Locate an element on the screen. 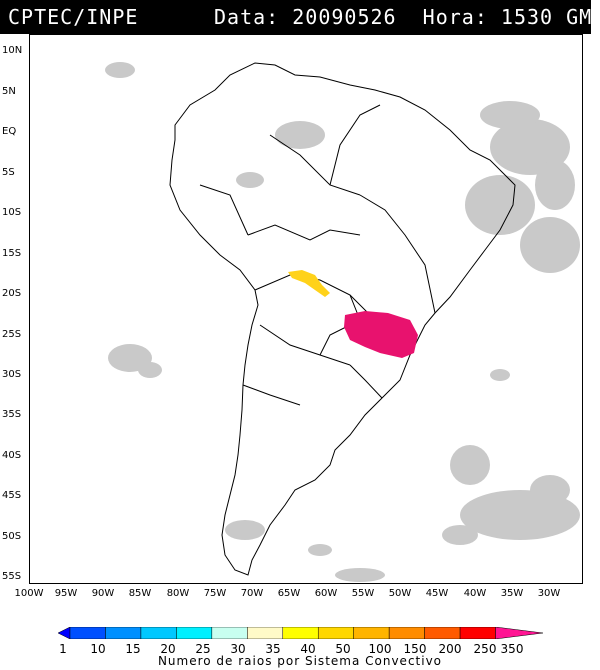 This screenshot has width=600, height=670. hour-label: Hora: 1530 GMT is located at coordinates (511, 17).